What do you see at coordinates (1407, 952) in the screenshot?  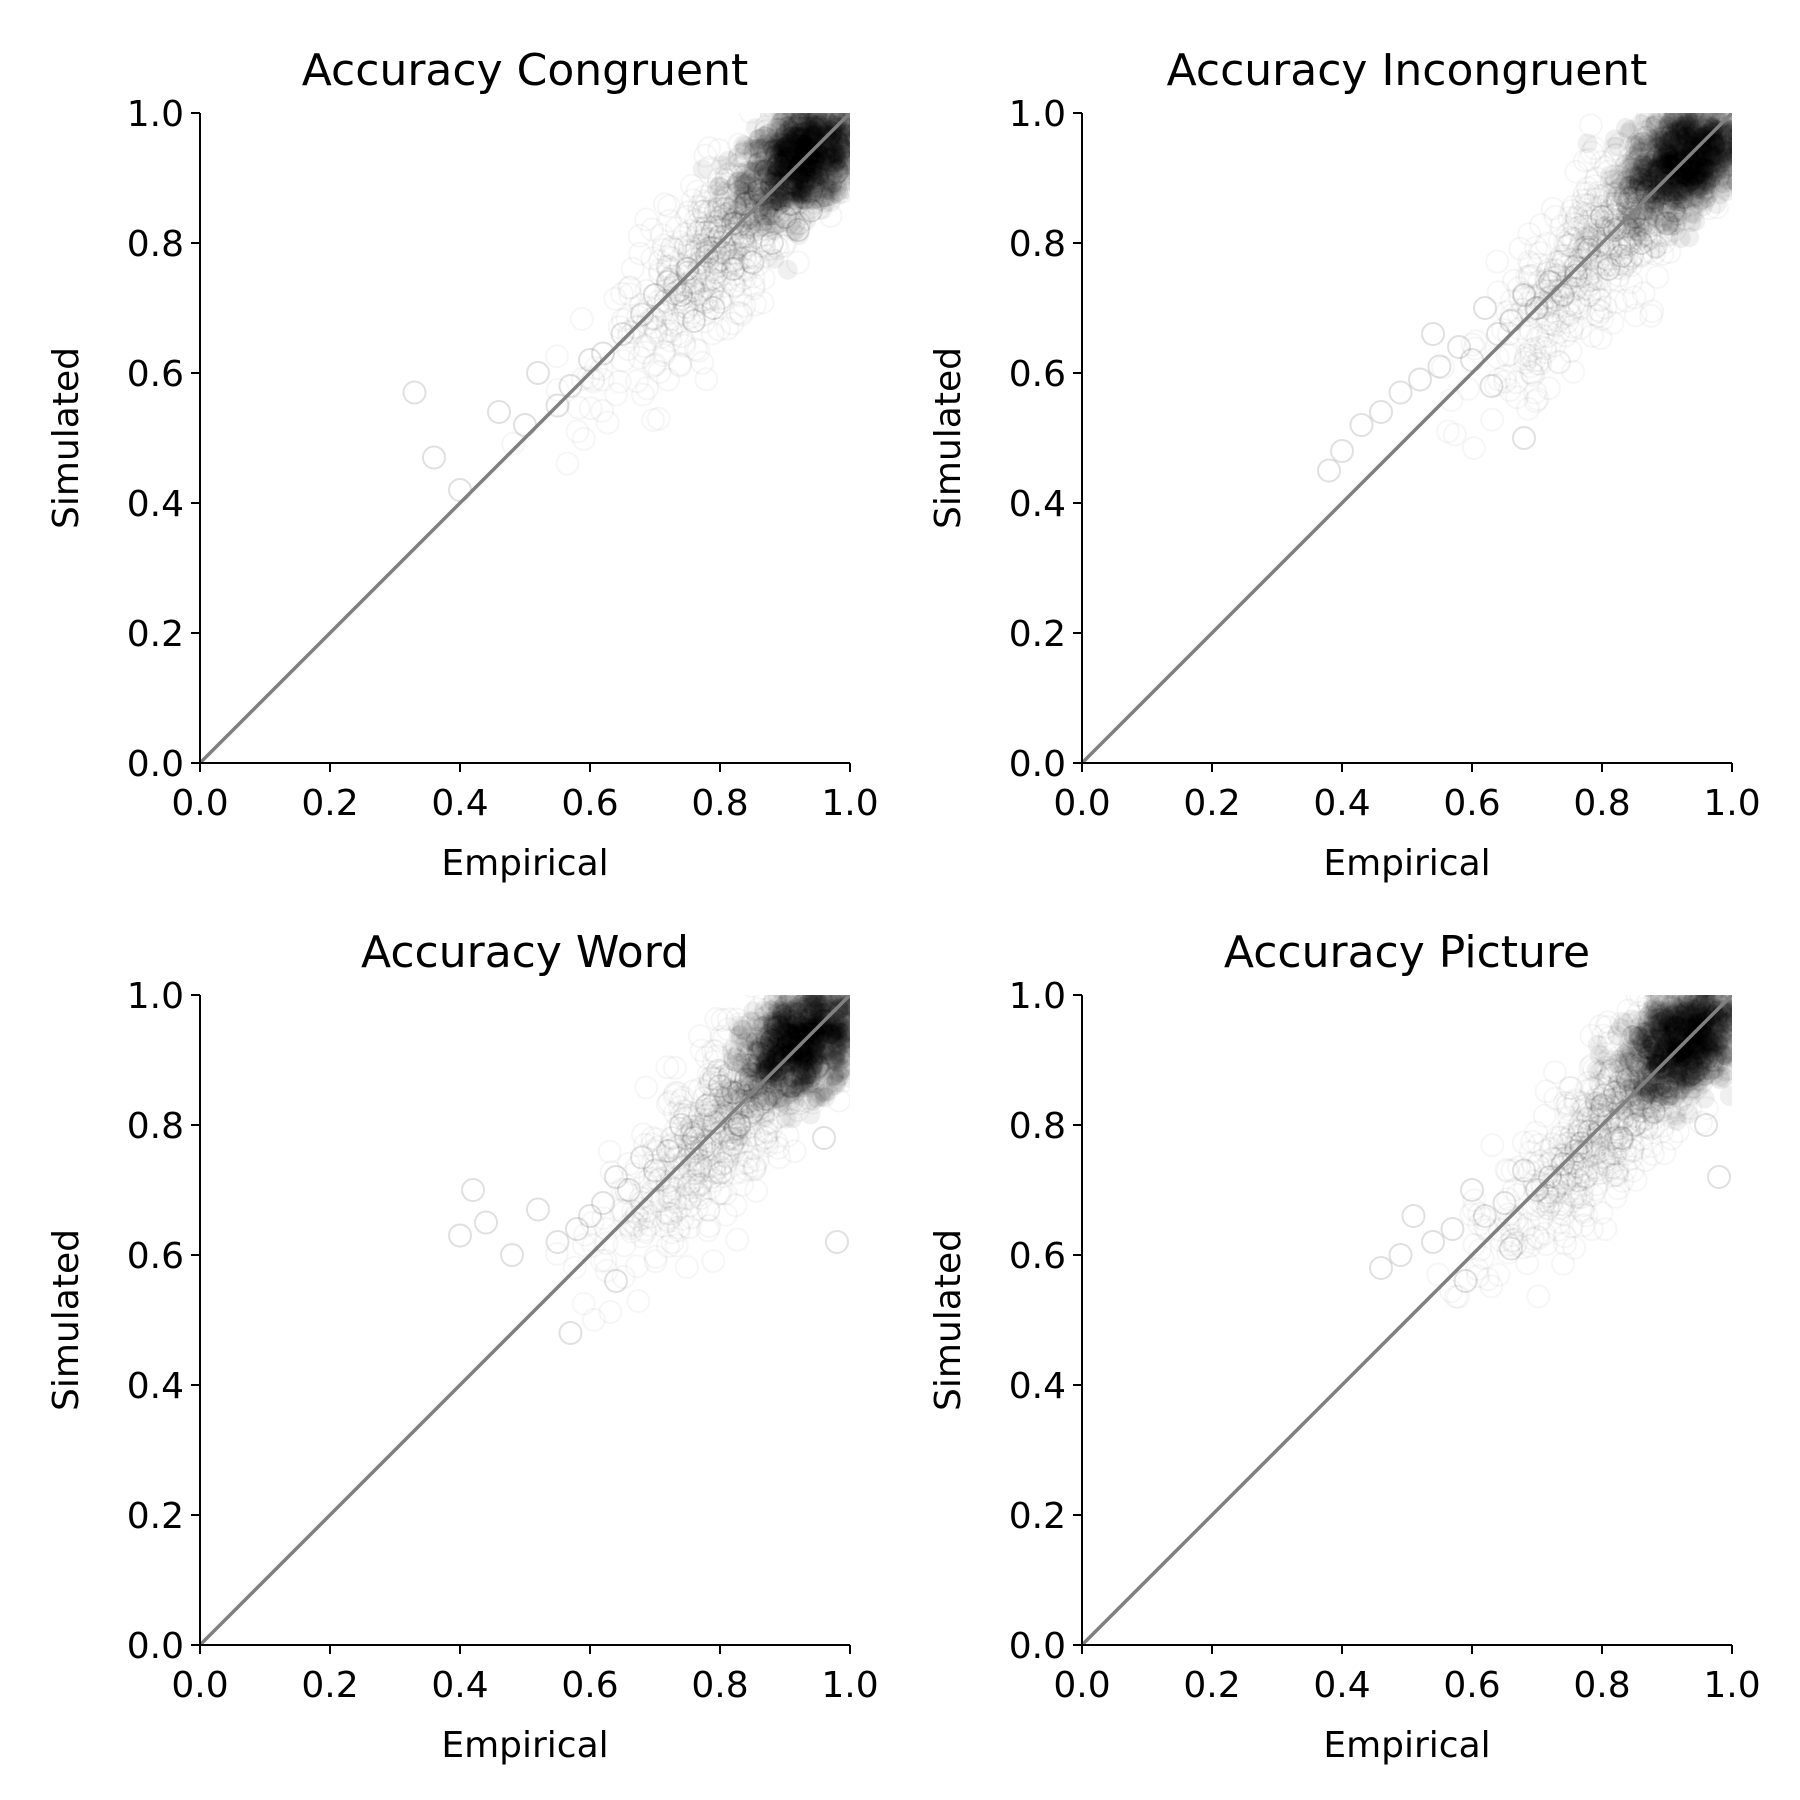 I see `chart-title: Accuracy Picture` at bounding box center [1407, 952].